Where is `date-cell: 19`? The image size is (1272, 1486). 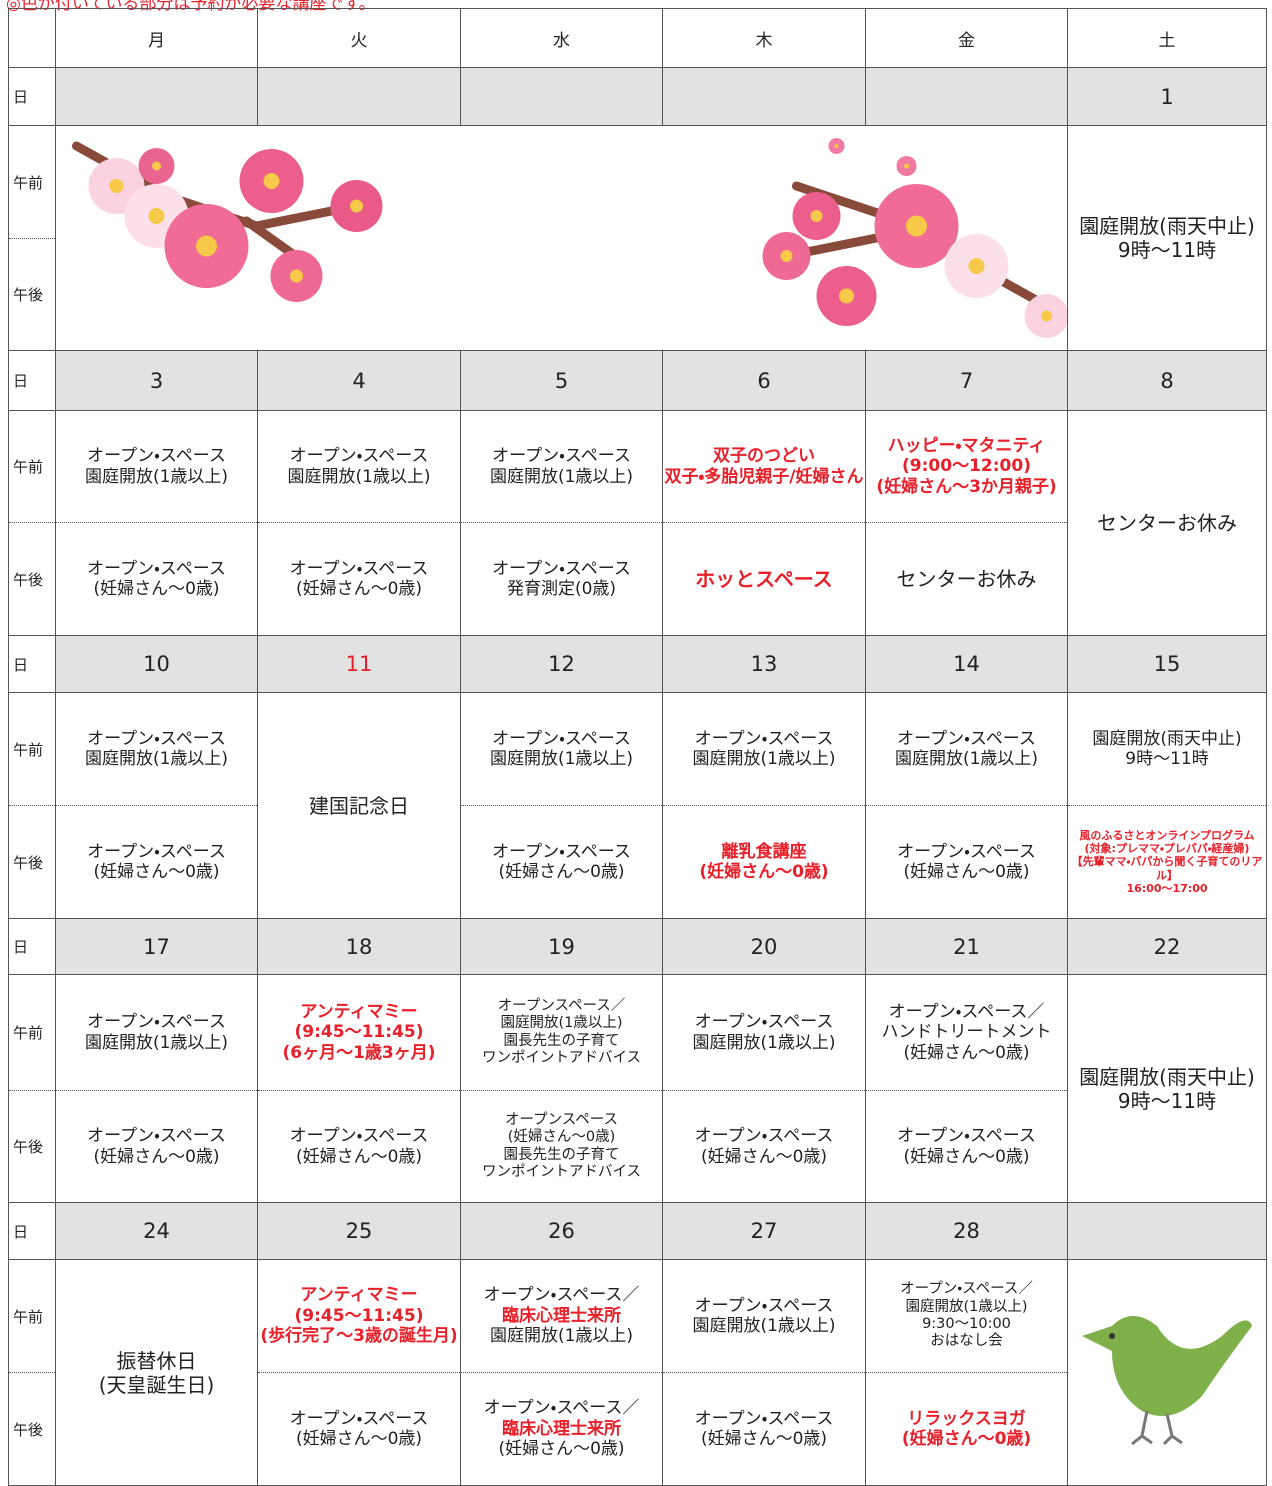 date-cell: 19 is located at coordinates (561, 946).